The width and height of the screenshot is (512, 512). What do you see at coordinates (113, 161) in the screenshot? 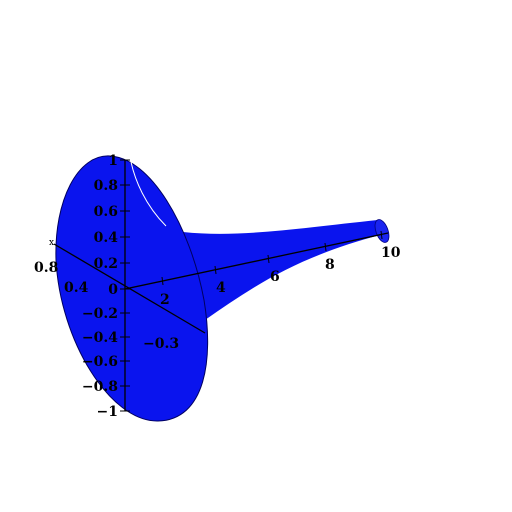
I see `z-tick-label: 1` at bounding box center [113, 161].